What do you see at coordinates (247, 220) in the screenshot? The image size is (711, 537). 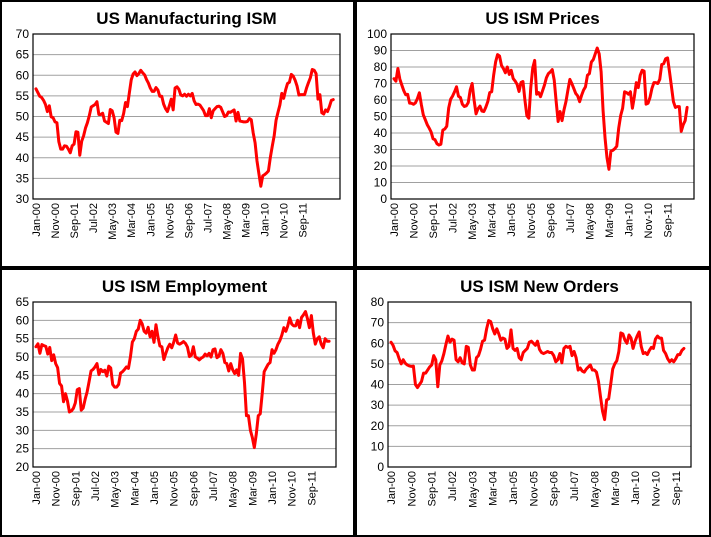 I see `x-tick-label: Mar-09` at bounding box center [247, 220].